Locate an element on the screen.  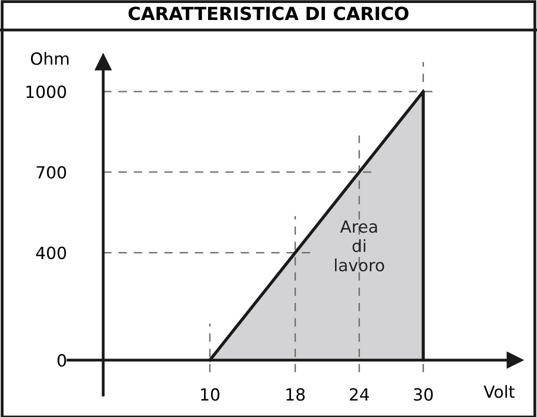
chart-title: CARATTERISTICA DI CARICO is located at coordinates (268, 13).